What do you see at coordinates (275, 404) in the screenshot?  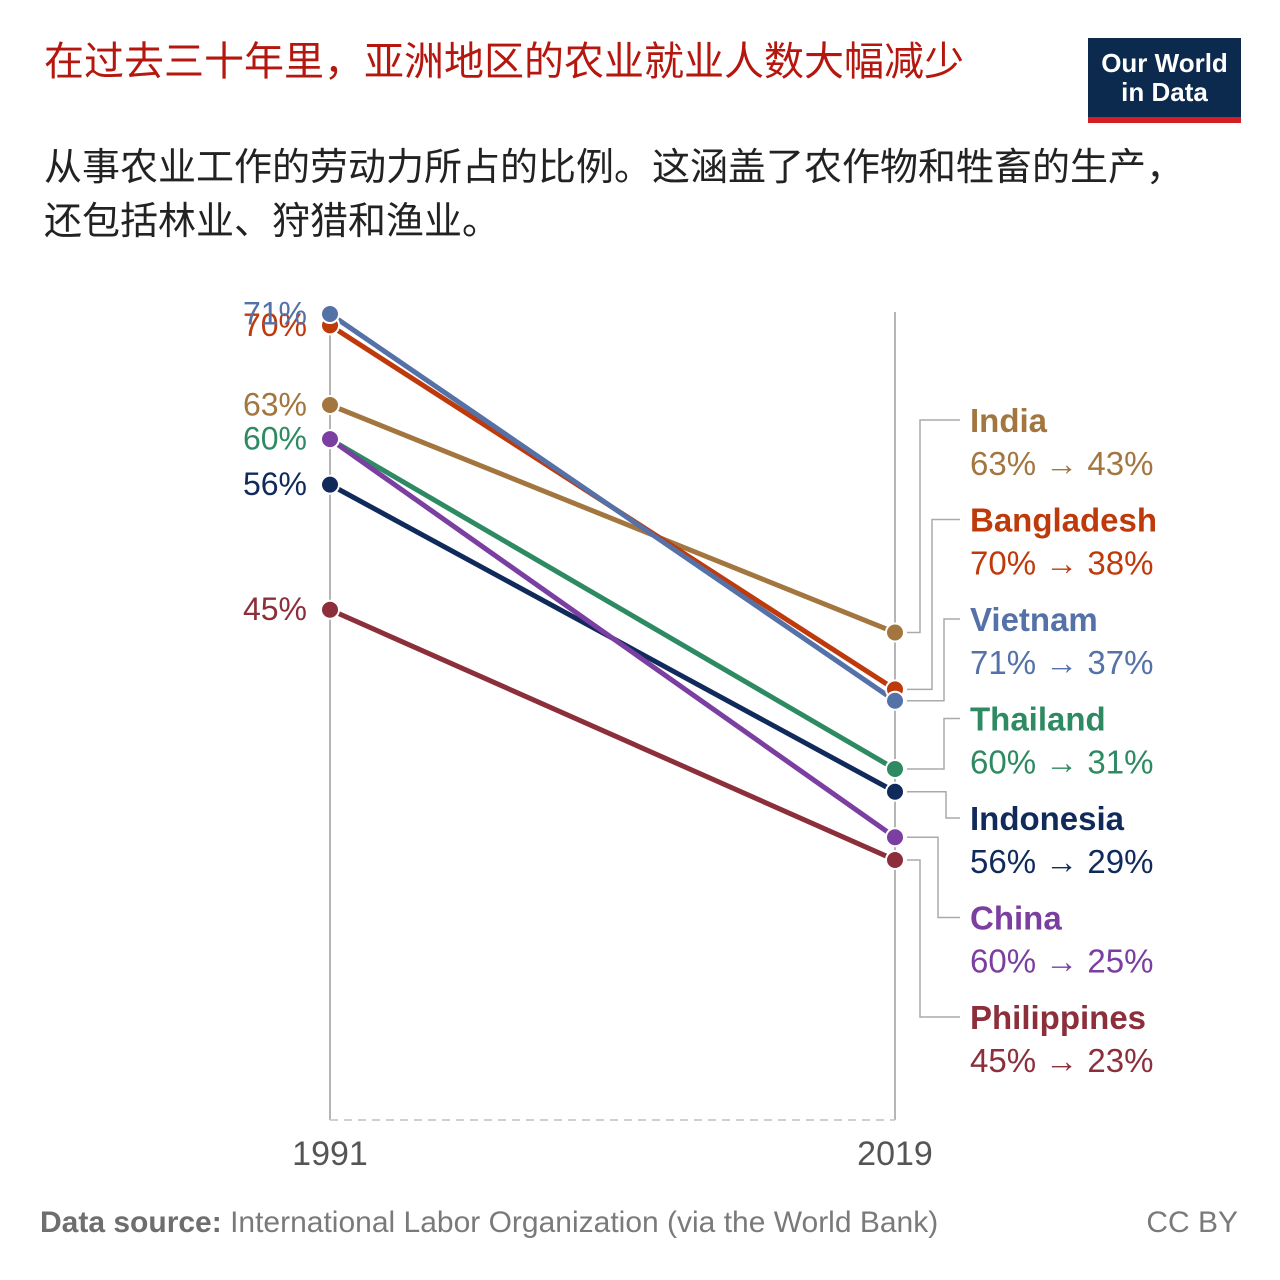 I see `start-value-label: 63%` at bounding box center [275, 404].